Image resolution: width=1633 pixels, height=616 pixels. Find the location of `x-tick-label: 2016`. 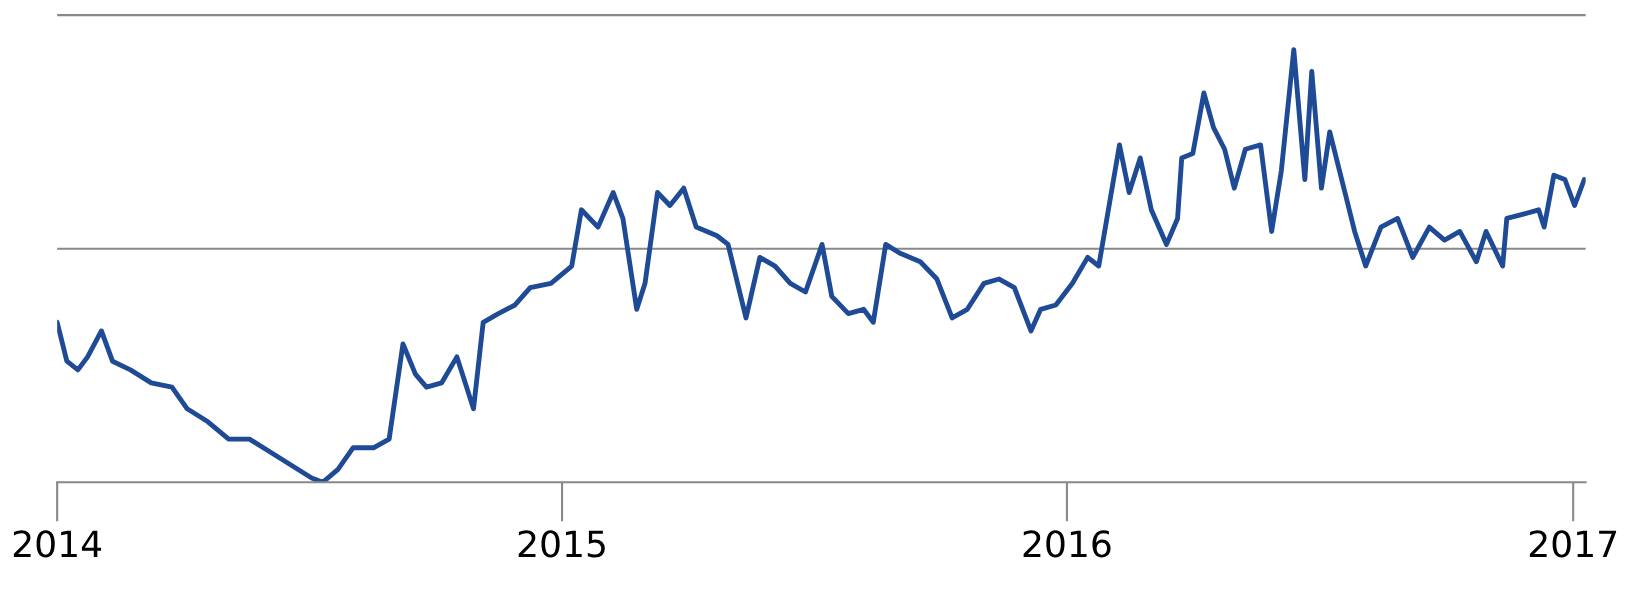

x-tick-label: 2016 is located at coordinates (1067, 544).